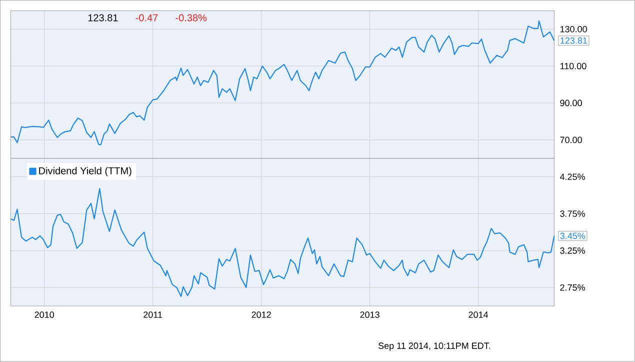  What do you see at coordinates (85, 171) in the screenshot?
I see `legend-label: Dividend Yield (TTM)` at bounding box center [85, 171].